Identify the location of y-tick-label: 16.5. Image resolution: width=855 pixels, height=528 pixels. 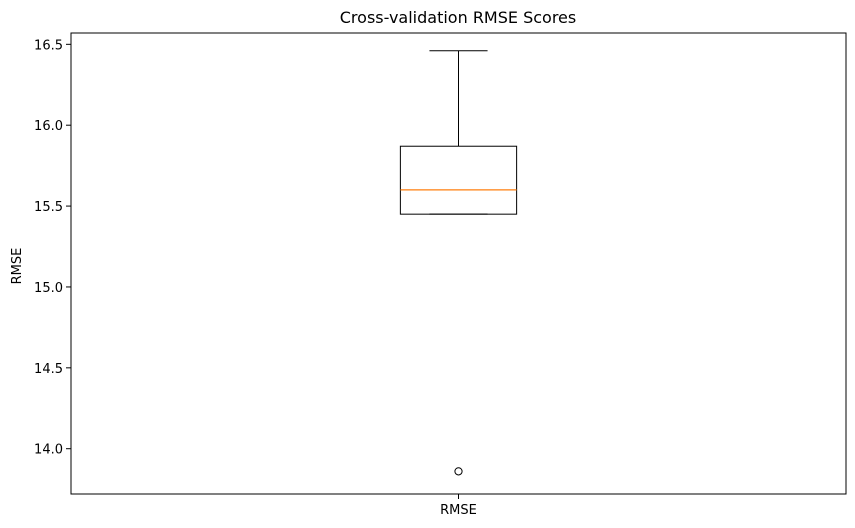
(48, 45).